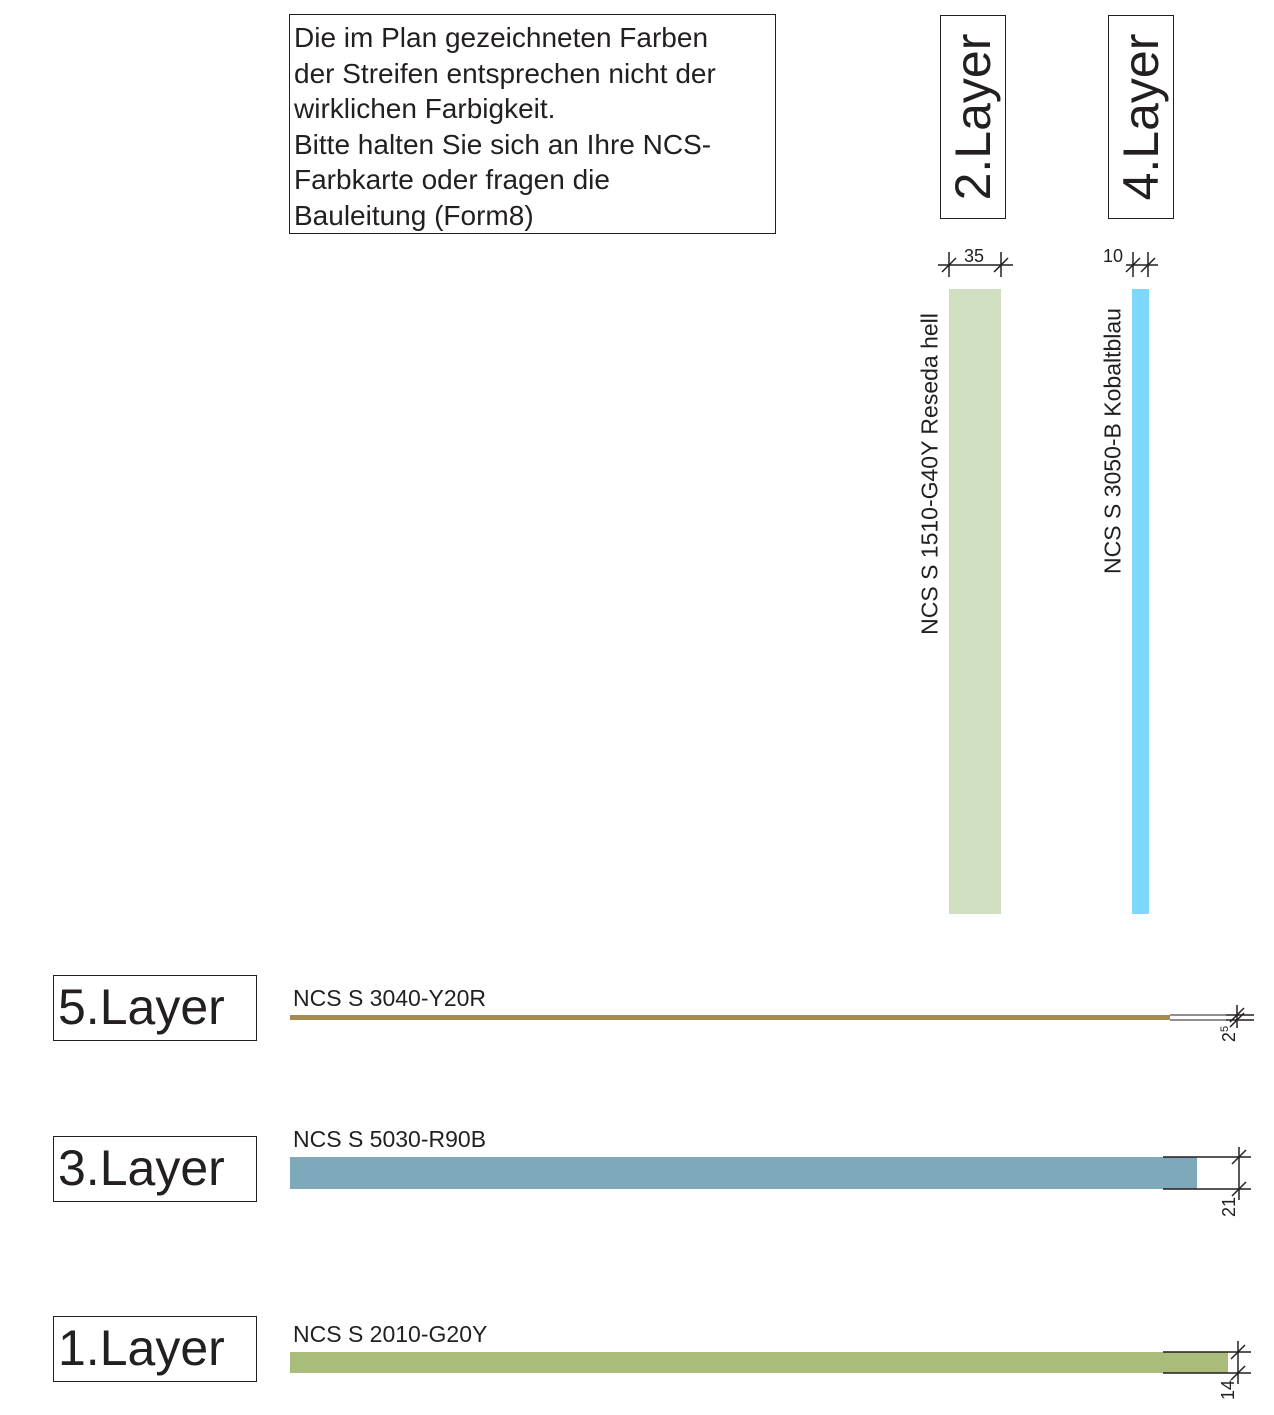  I want to click on note-line: Bauleitung (Form8), so click(414, 215).